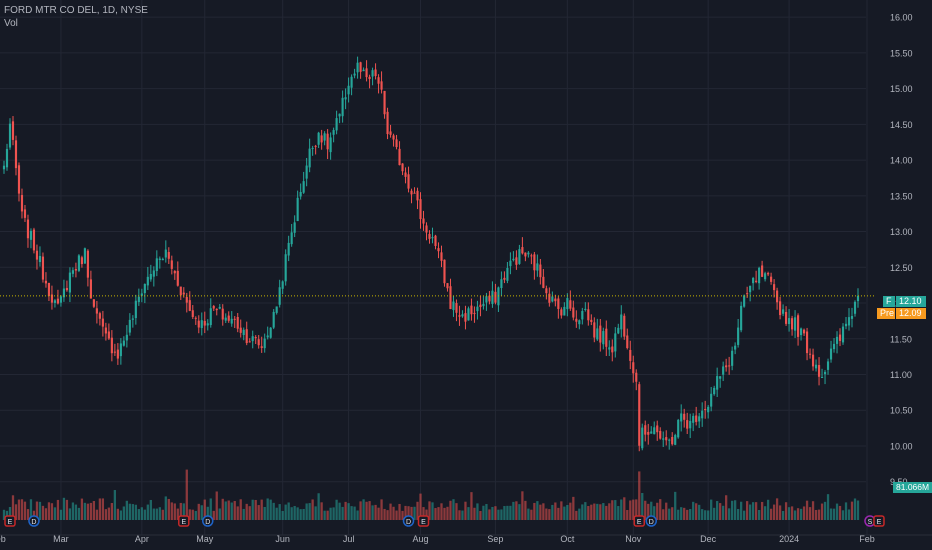  What do you see at coordinates (789, 539) in the screenshot?
I see `x-tick-label: 2024` at bounding box center [789, 539].